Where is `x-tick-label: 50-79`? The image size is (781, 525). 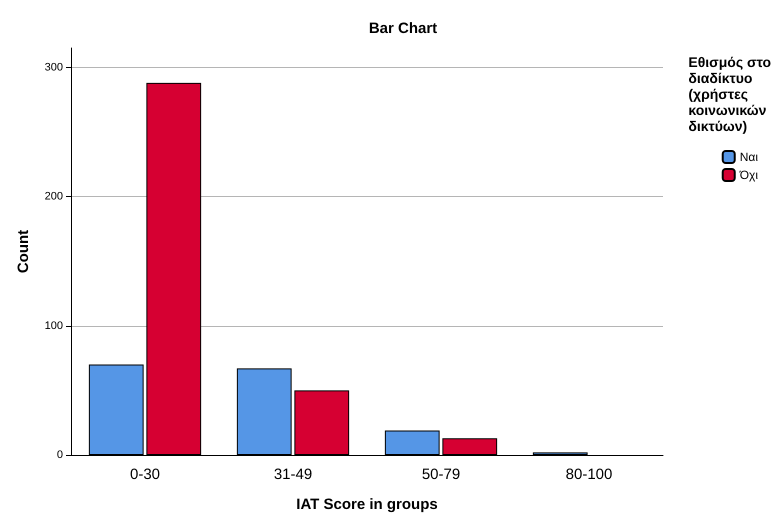 x-tick-label: 50-79 is located at coordinates (441, 474).